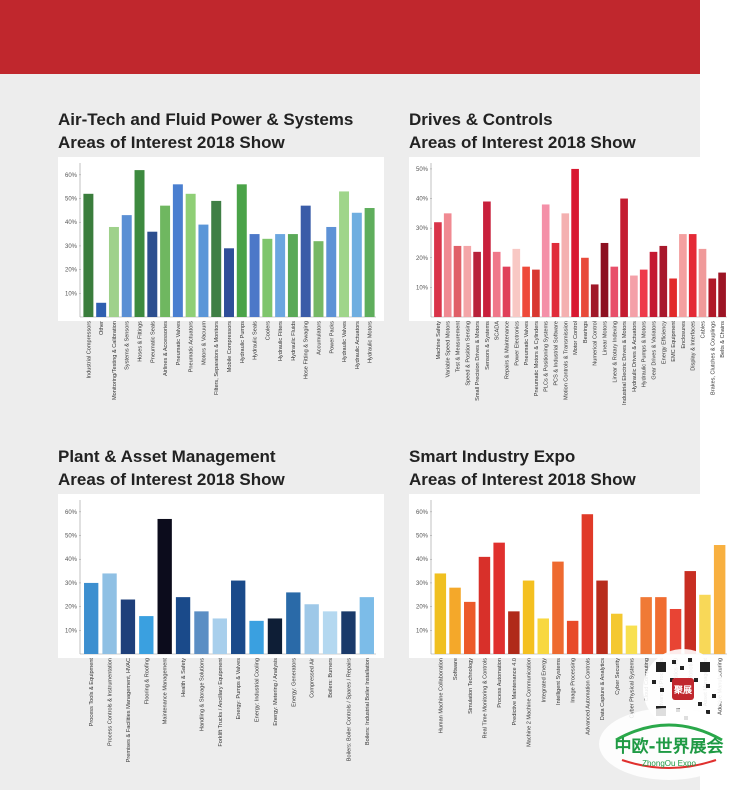  I want to click on category-label: Industrial Compressors, so click(89, 350).